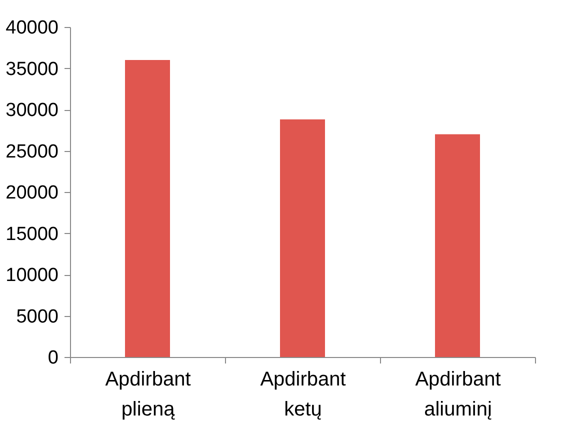 The width and height of the screenshot is (577, 432). What do you see at coordinates (32, 110) in the screenshot?
I see `y-tick-label: 30000` at bounding box center [32, 110].